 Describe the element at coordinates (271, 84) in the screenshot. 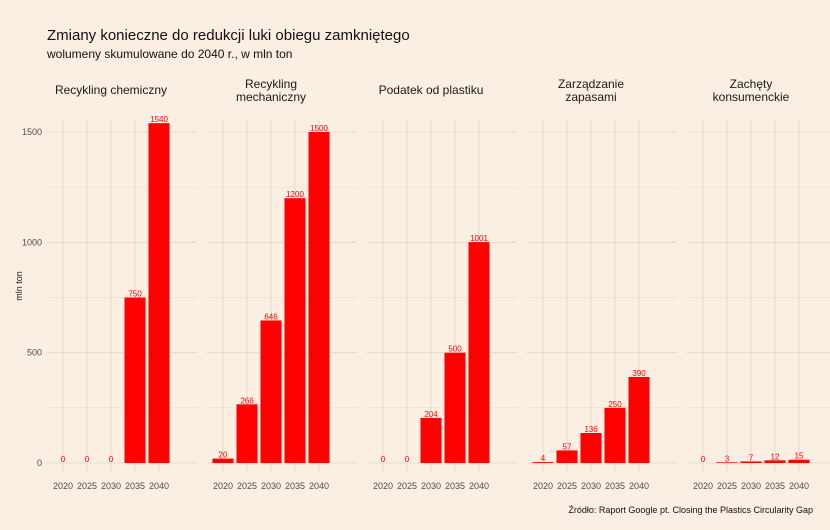

I see `facet-title: Recykling` at that location.